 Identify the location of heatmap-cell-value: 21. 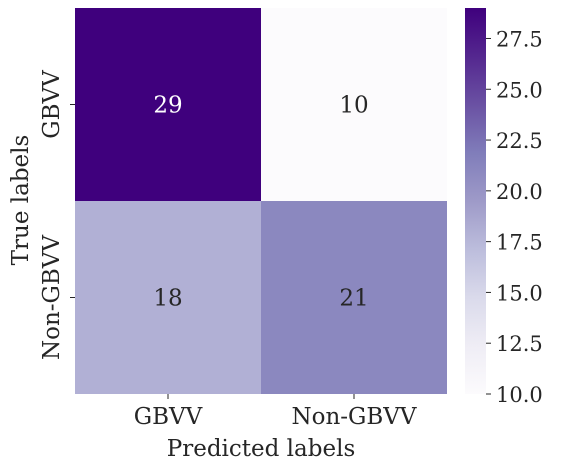
(353, 299).